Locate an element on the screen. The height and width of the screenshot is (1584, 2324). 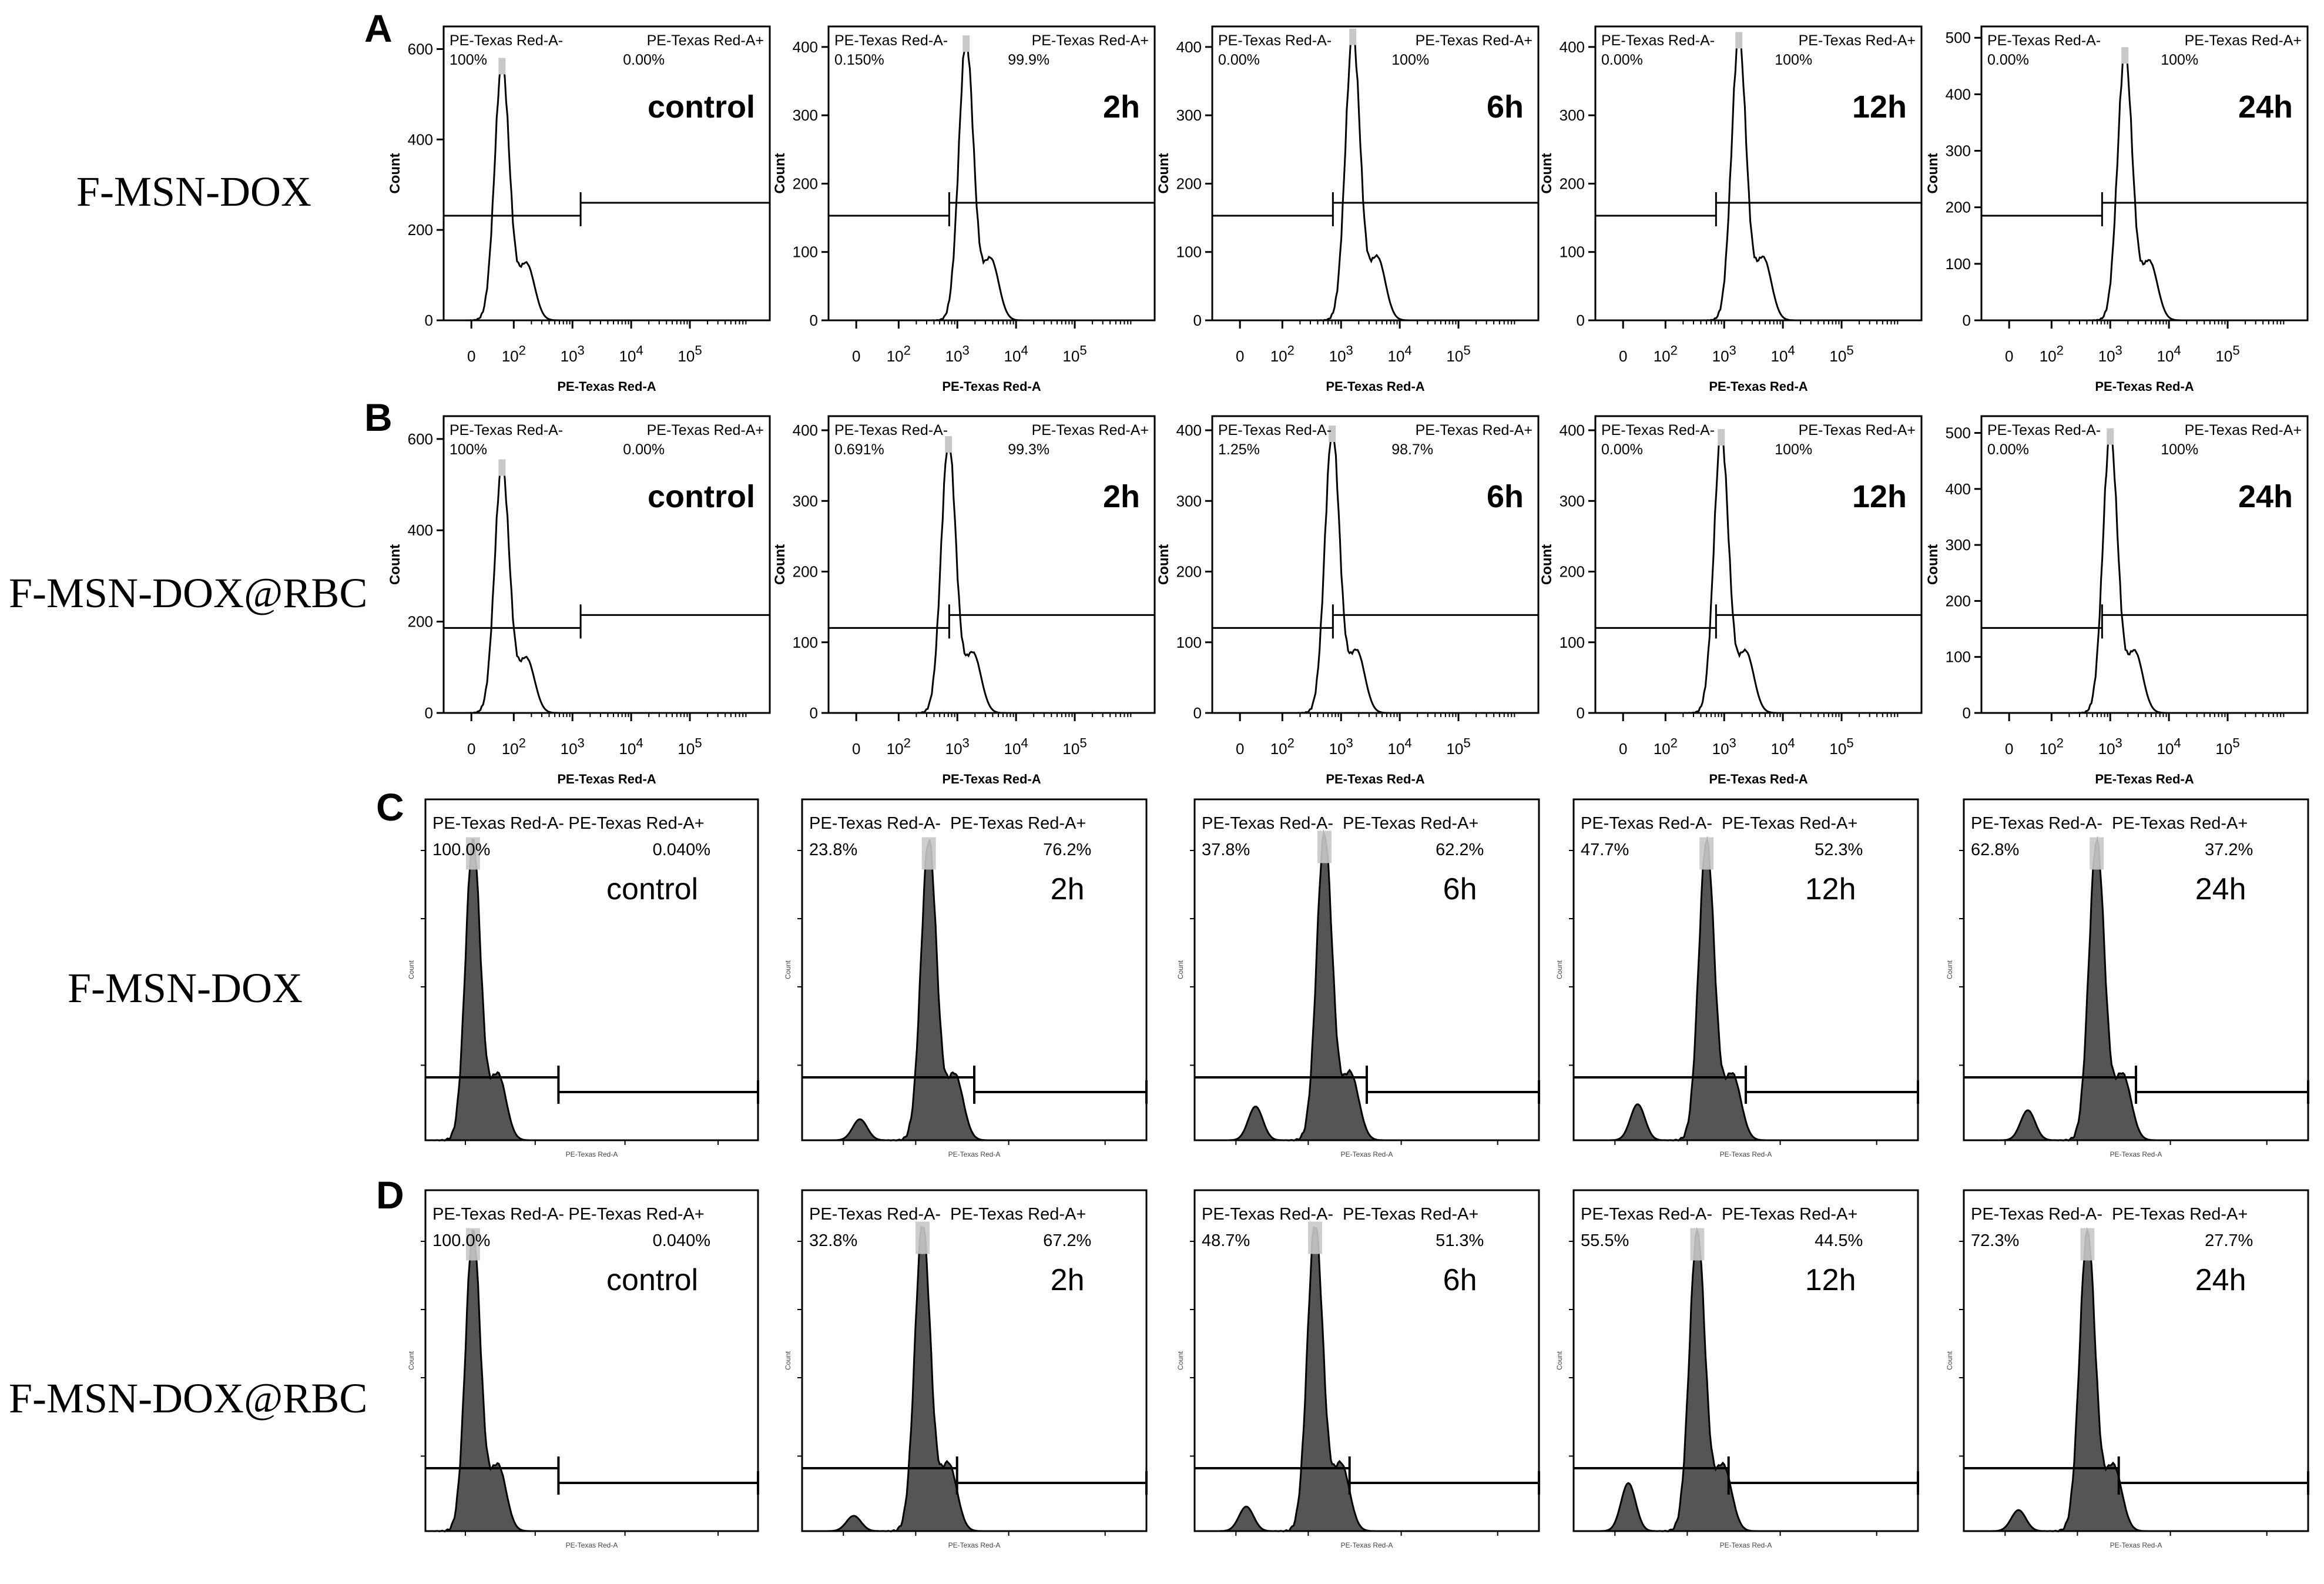
gate-right-percent: 62.2% is located at coordinates (1460, 850).